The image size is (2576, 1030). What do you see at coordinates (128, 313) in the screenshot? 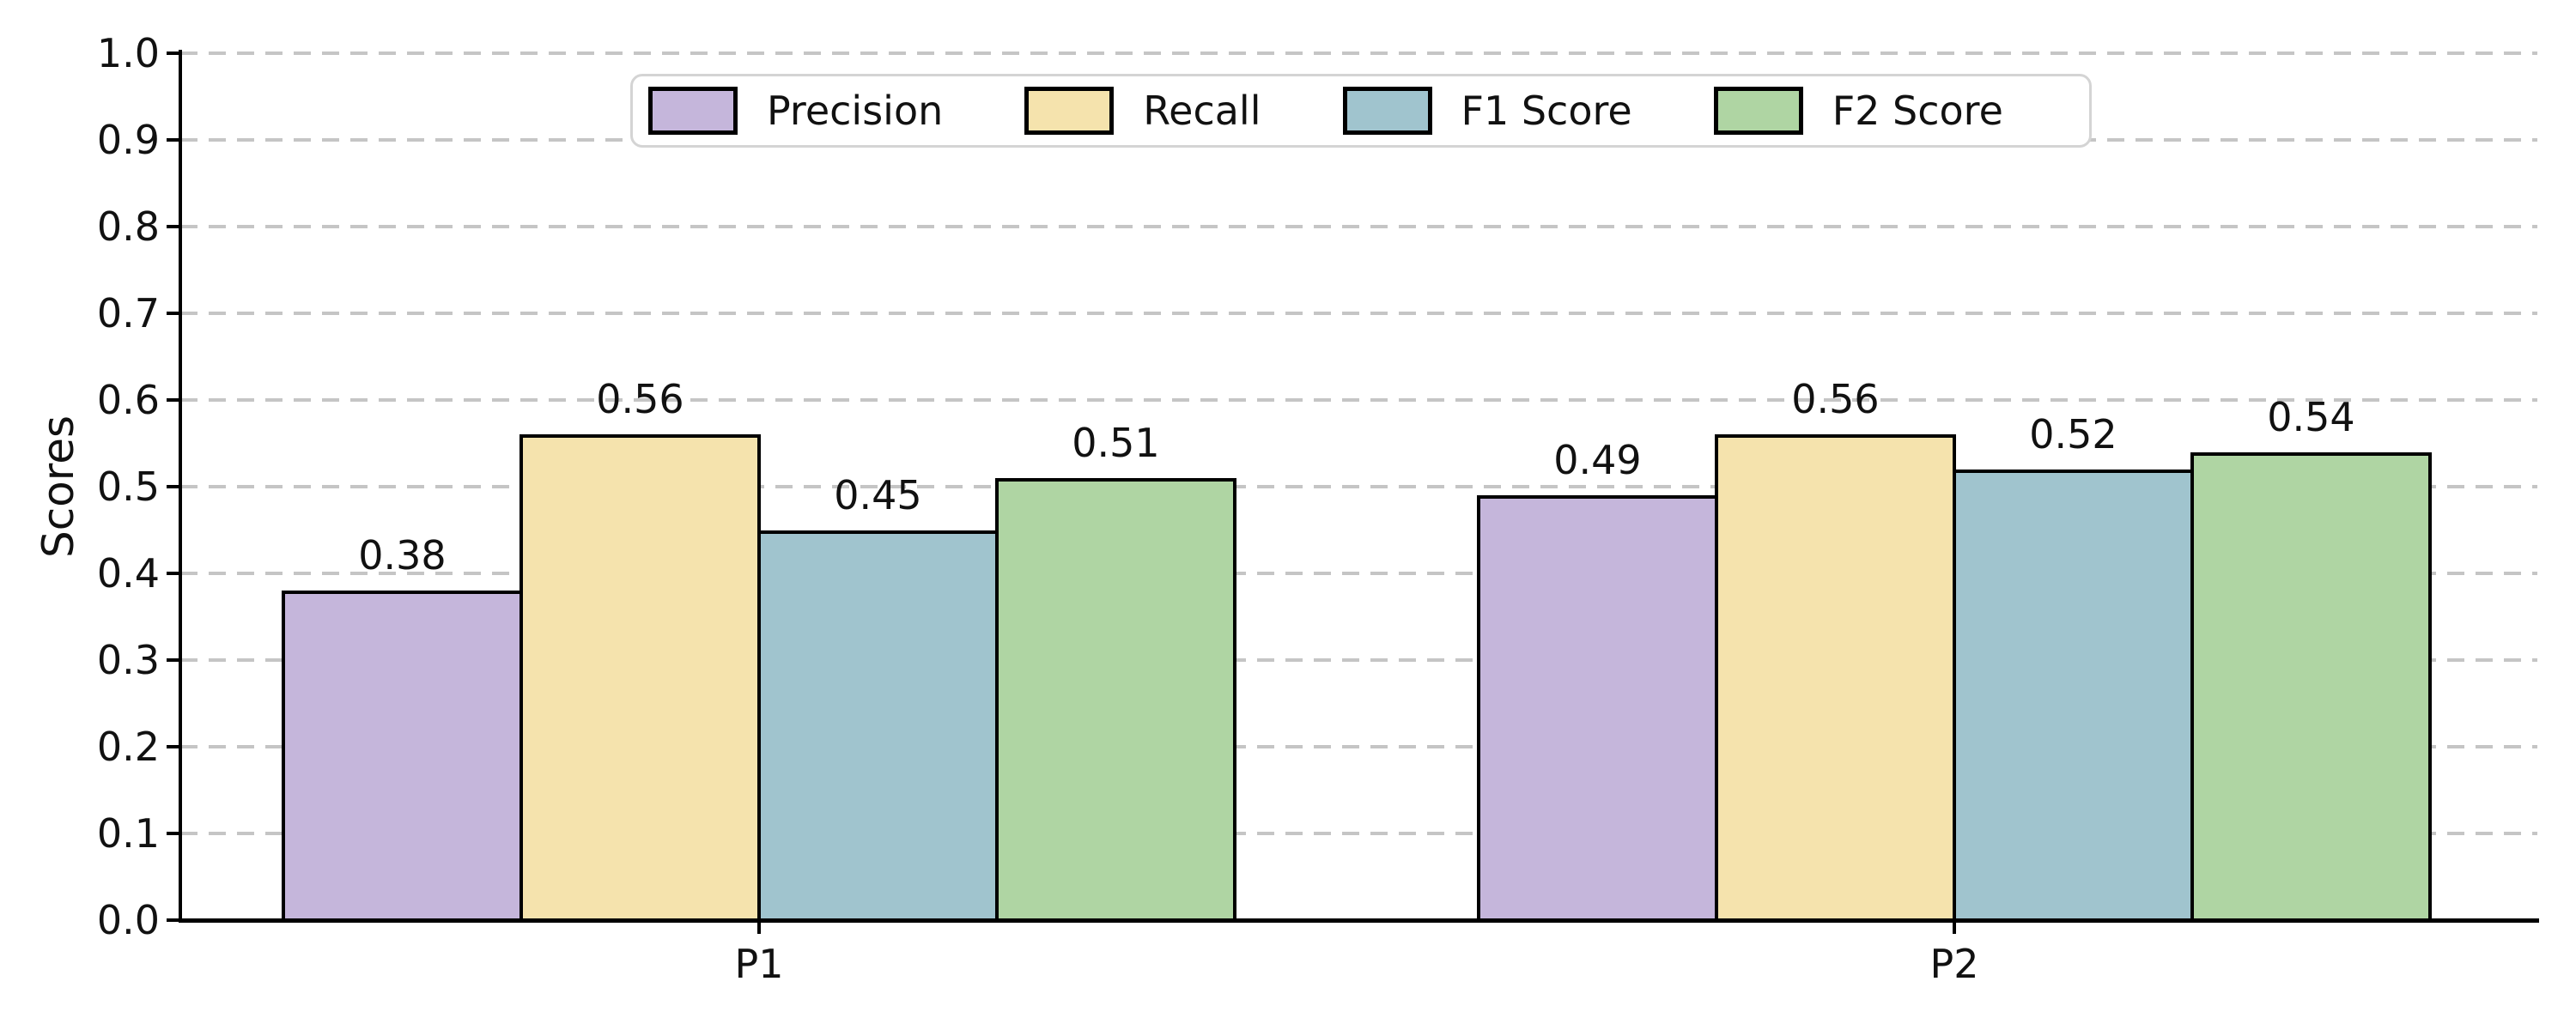
I see `y-tick-label: 0.7` at bounding box center [128, 313].